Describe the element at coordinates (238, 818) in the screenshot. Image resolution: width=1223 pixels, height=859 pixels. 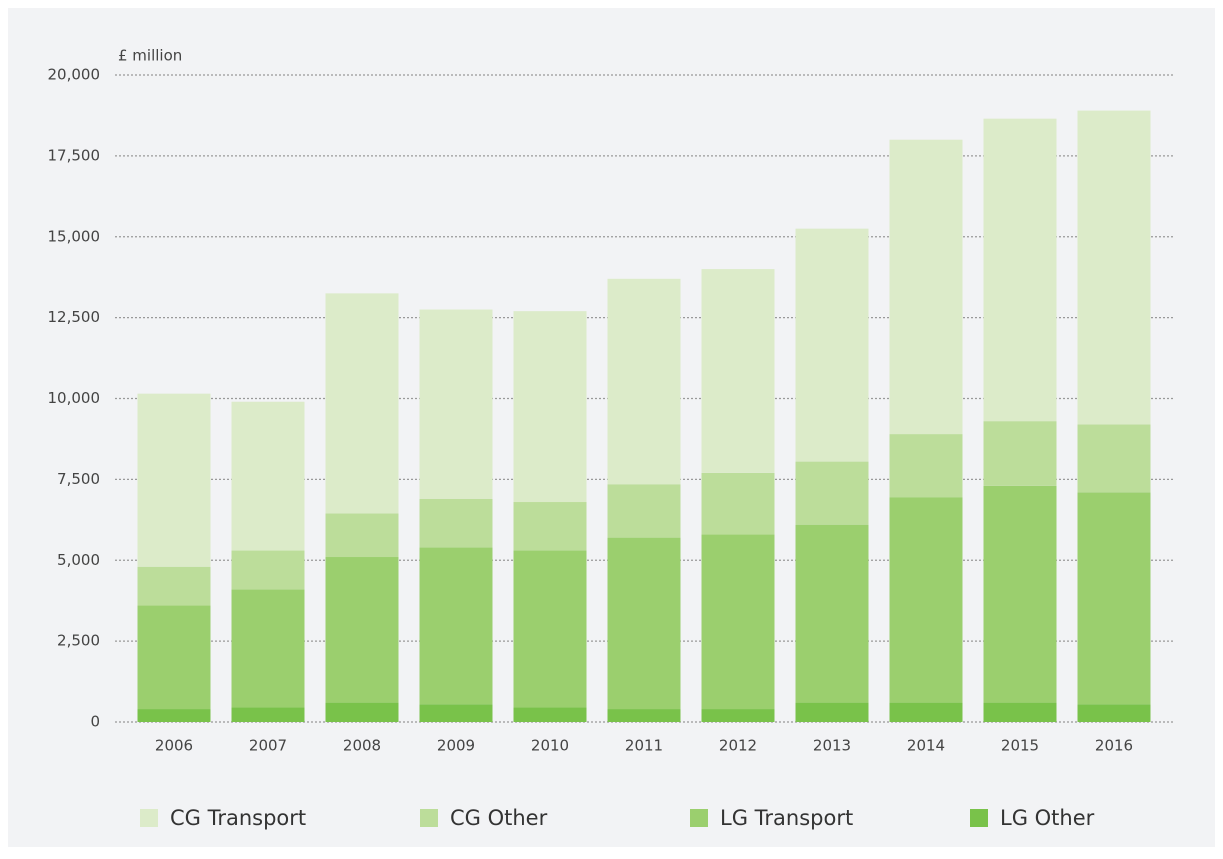
I see `legend-label: CG Transport` at that location.